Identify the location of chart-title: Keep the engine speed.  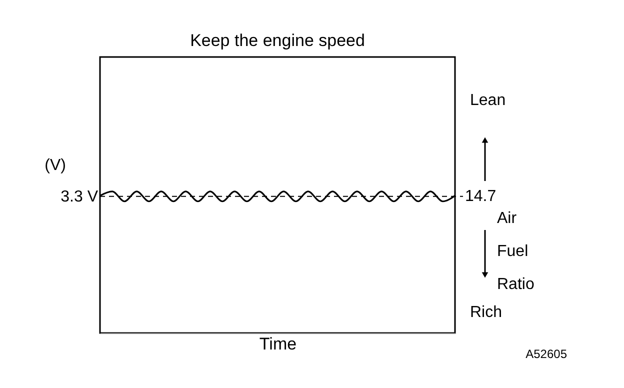
(277, 40).